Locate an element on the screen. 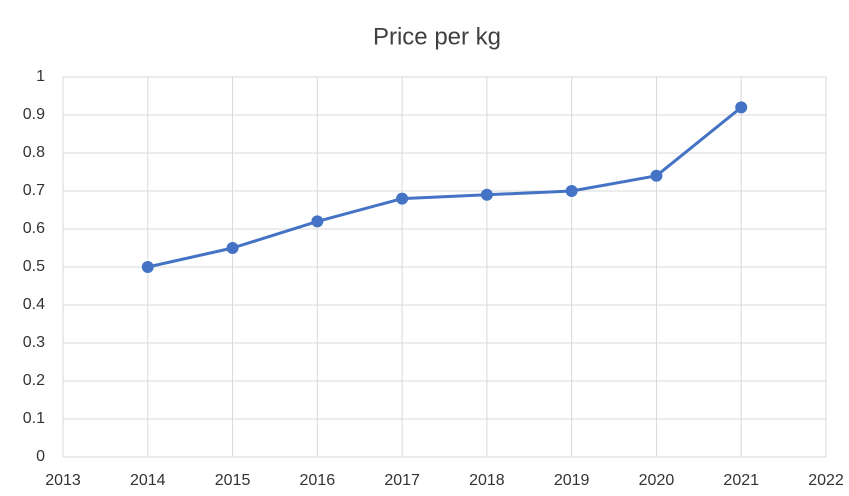 Image resolution: width=849 pixels, height=496 pixels. y-tick-label: 0.4 is located at coordinates (34, 304).